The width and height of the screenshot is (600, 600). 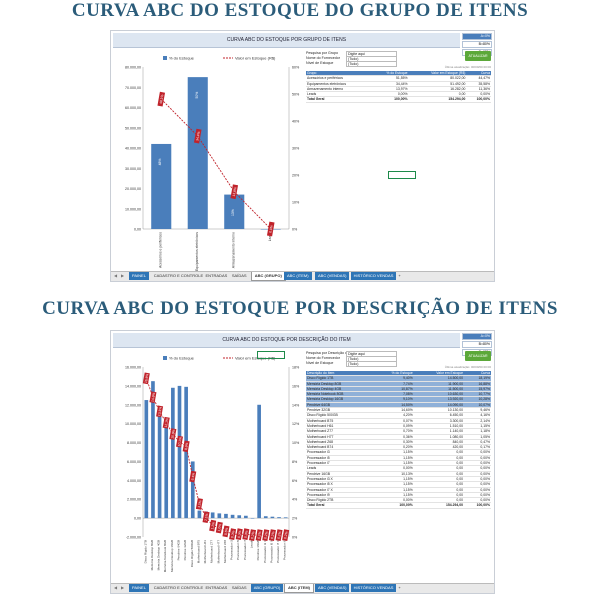 I want to click on table-row: Memória Notebook 8GB 7,08% 10.630,00 10,77%, so click(x=398, y=394).